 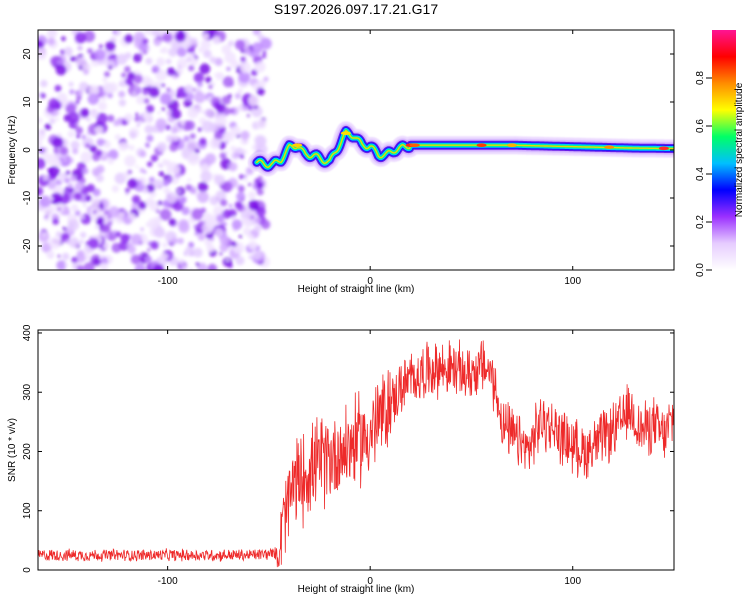 I want to click on colorbar-tick-label: 0.0, so click(x=700, y=270).